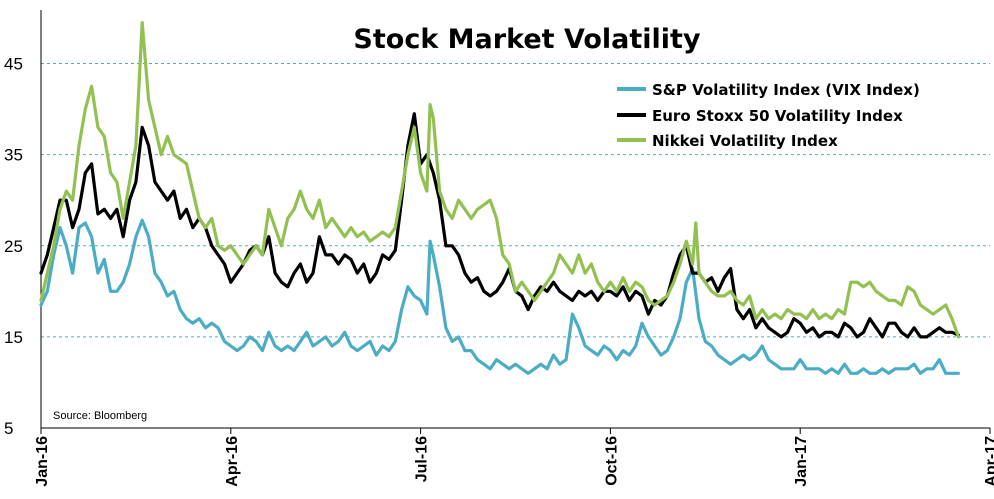 The image size is (994, 499). What do you see at coordinates (527, 39) in the screenshot?
I see `chart-title: Stock Market Volatility` at bounding box center [527, 39].